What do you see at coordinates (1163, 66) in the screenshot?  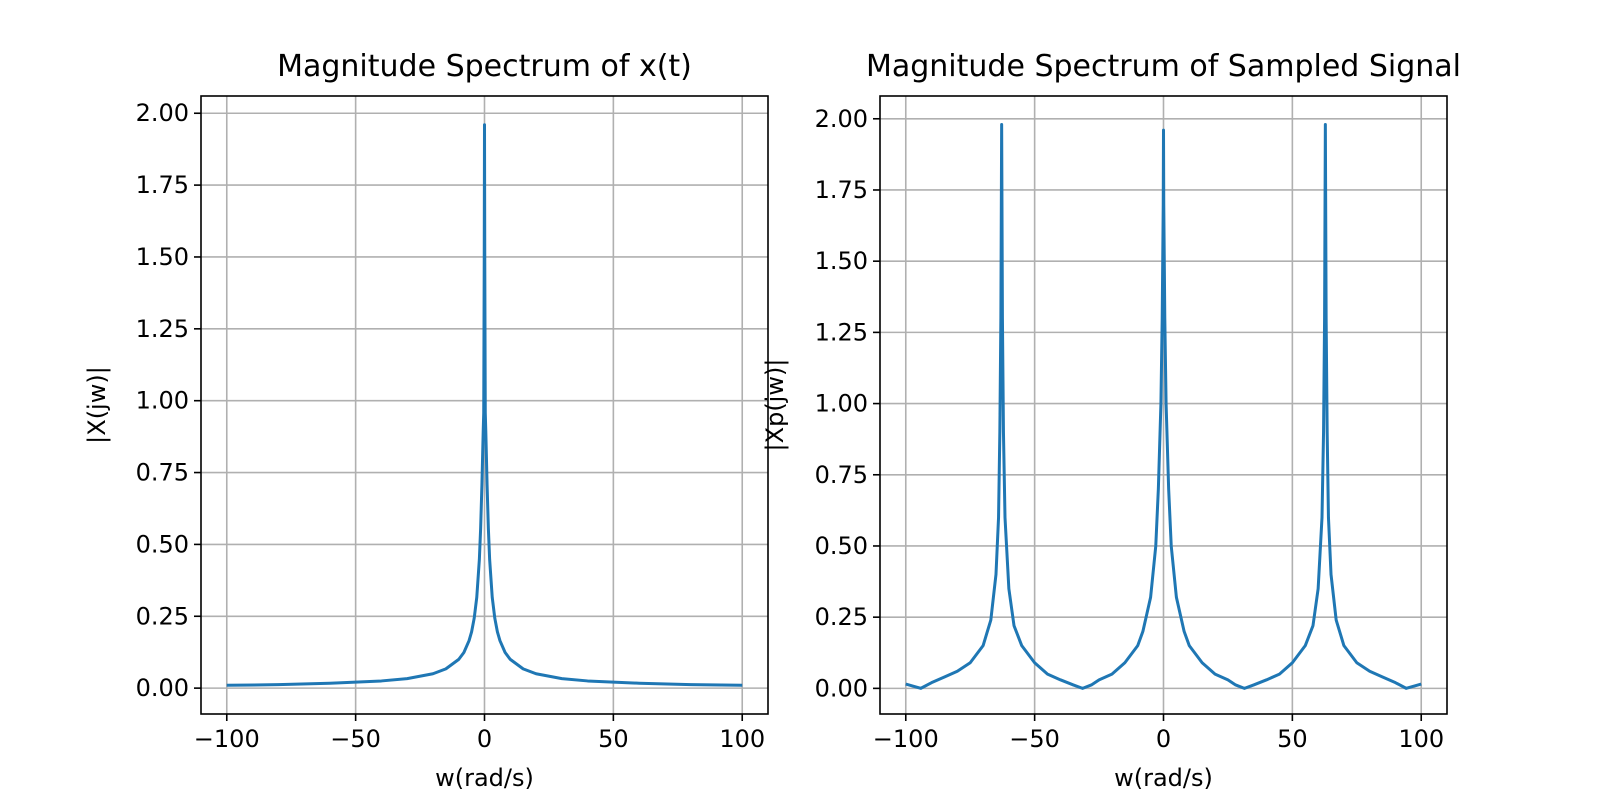 I see `chart-title: Magnitude Spectrum of Sampled Signal` at bounding box center [1163, 66].